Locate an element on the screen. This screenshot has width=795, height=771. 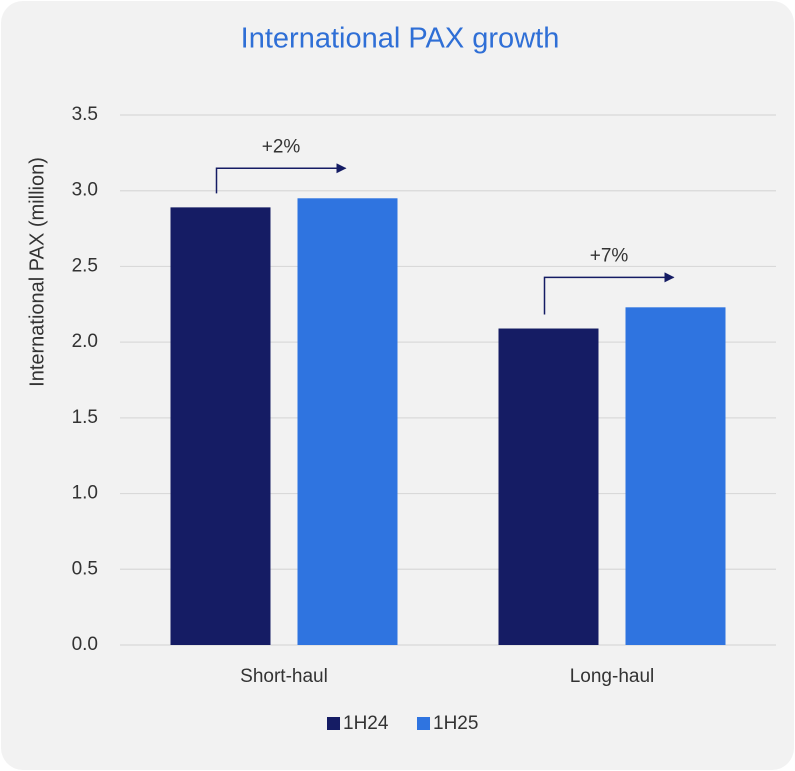
y-tick-label: 2.5 is located at coordinates (85, 265).